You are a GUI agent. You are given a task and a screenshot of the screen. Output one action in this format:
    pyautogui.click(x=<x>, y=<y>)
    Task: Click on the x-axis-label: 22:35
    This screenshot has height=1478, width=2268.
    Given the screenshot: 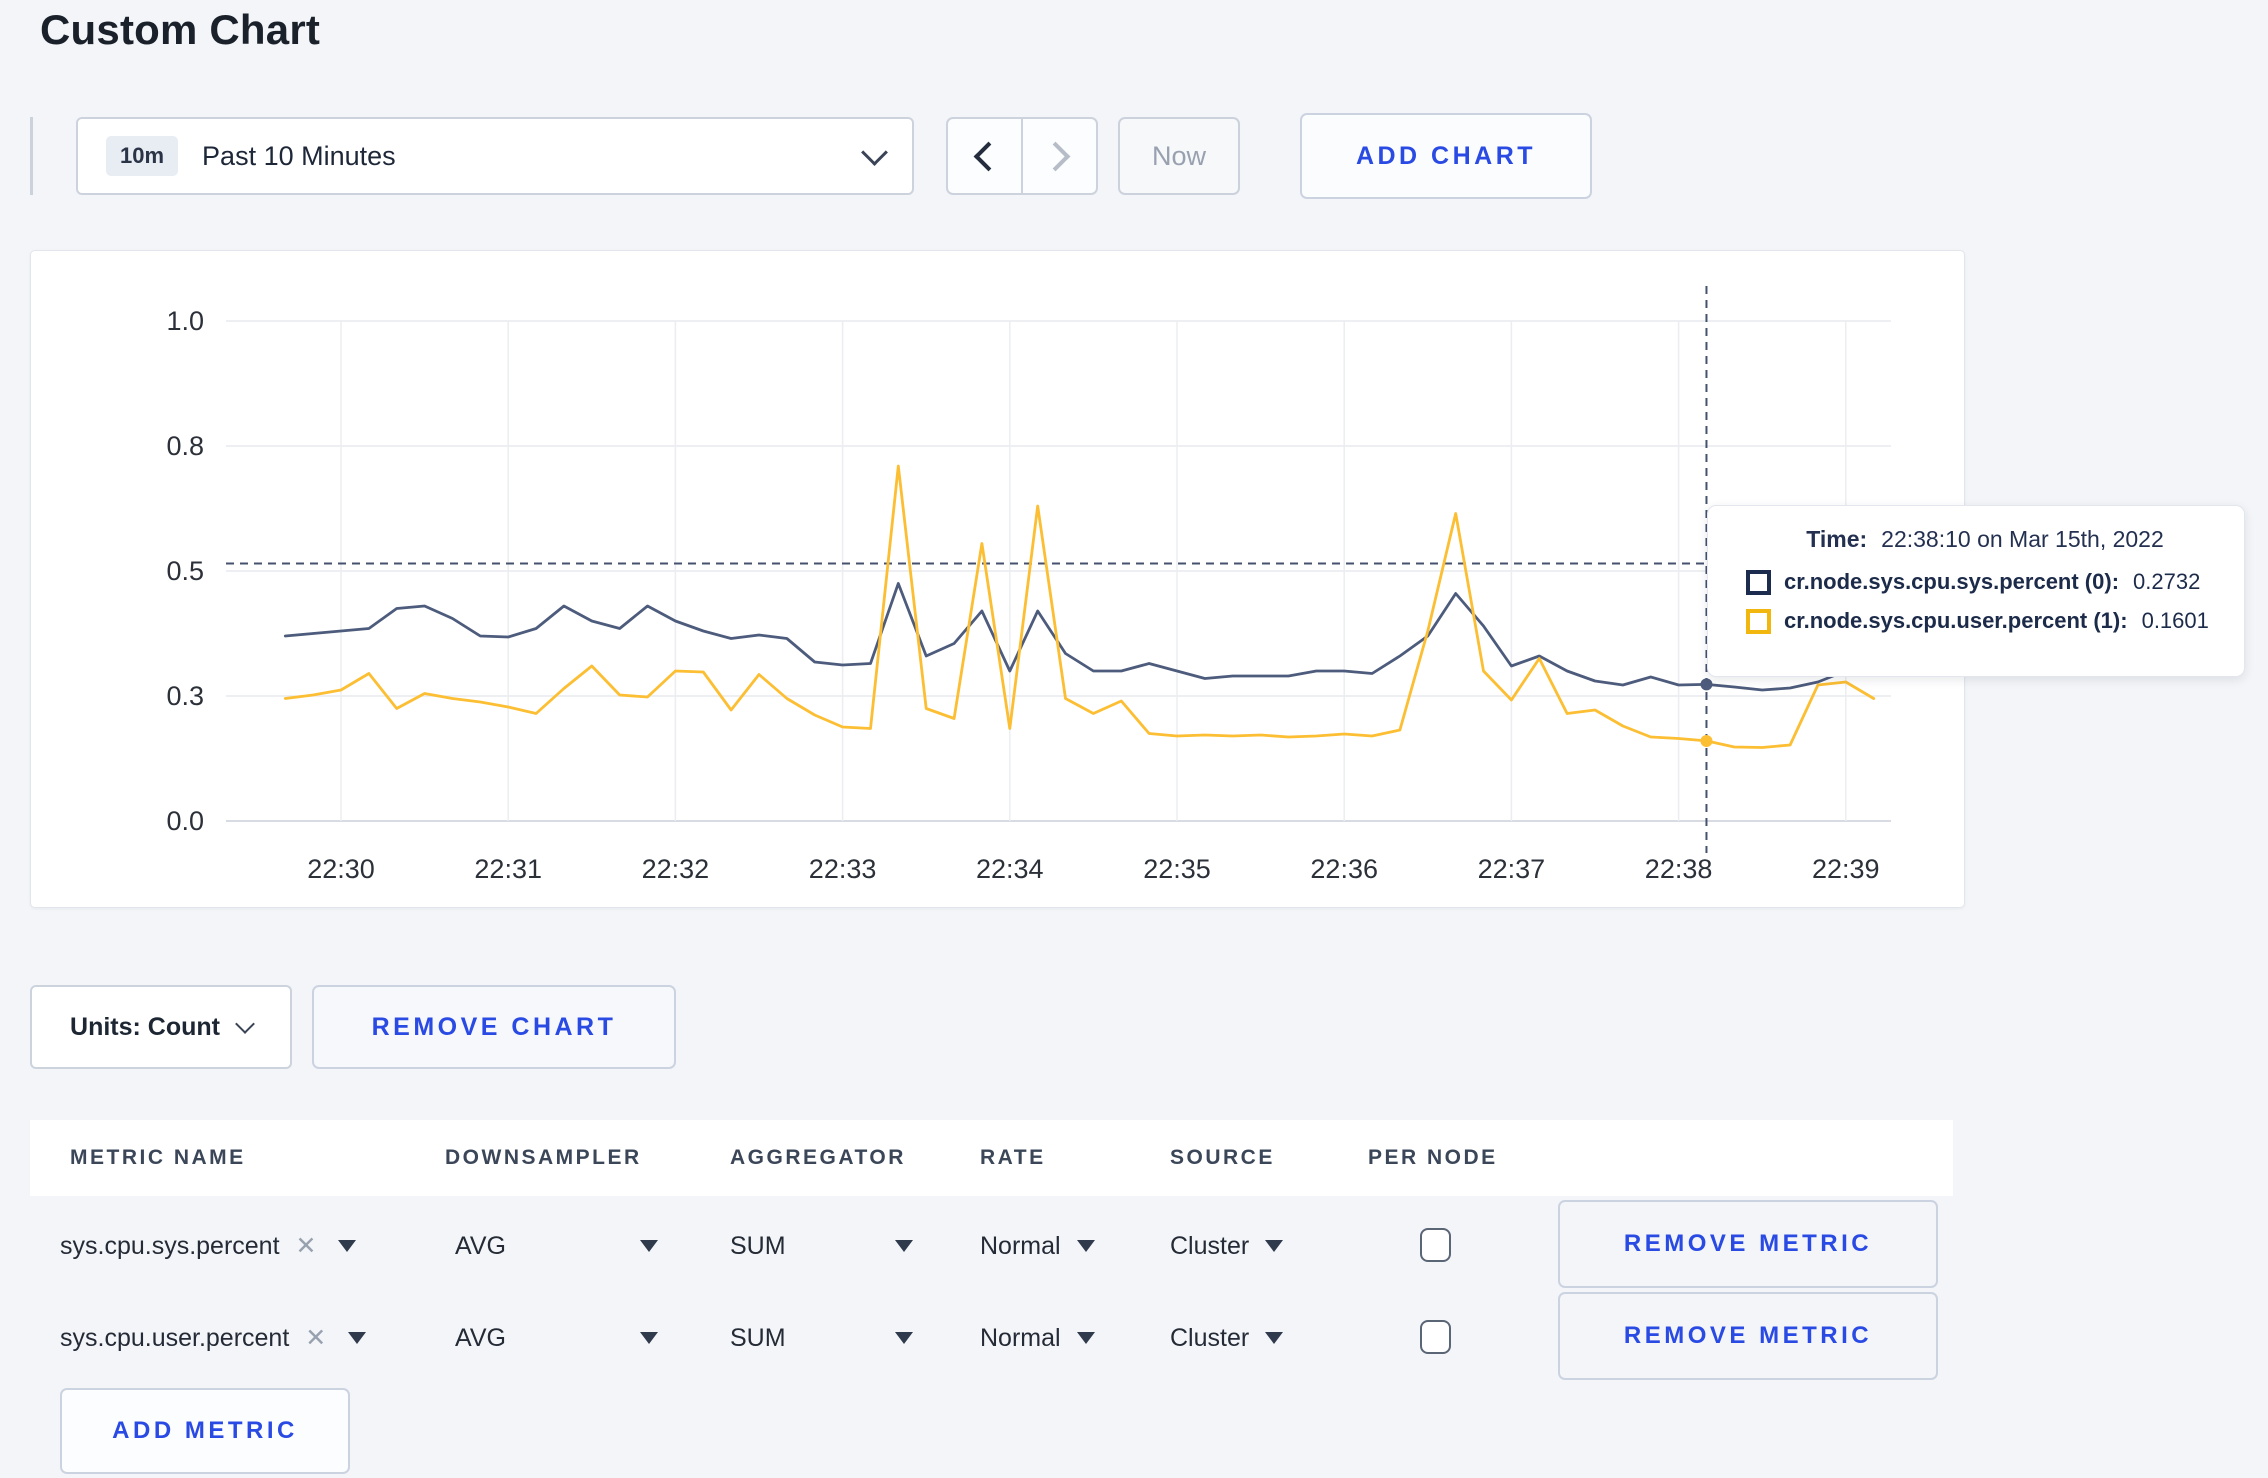 What is the action you would take?
    pyautogui.click(x=1177, y=869)
    